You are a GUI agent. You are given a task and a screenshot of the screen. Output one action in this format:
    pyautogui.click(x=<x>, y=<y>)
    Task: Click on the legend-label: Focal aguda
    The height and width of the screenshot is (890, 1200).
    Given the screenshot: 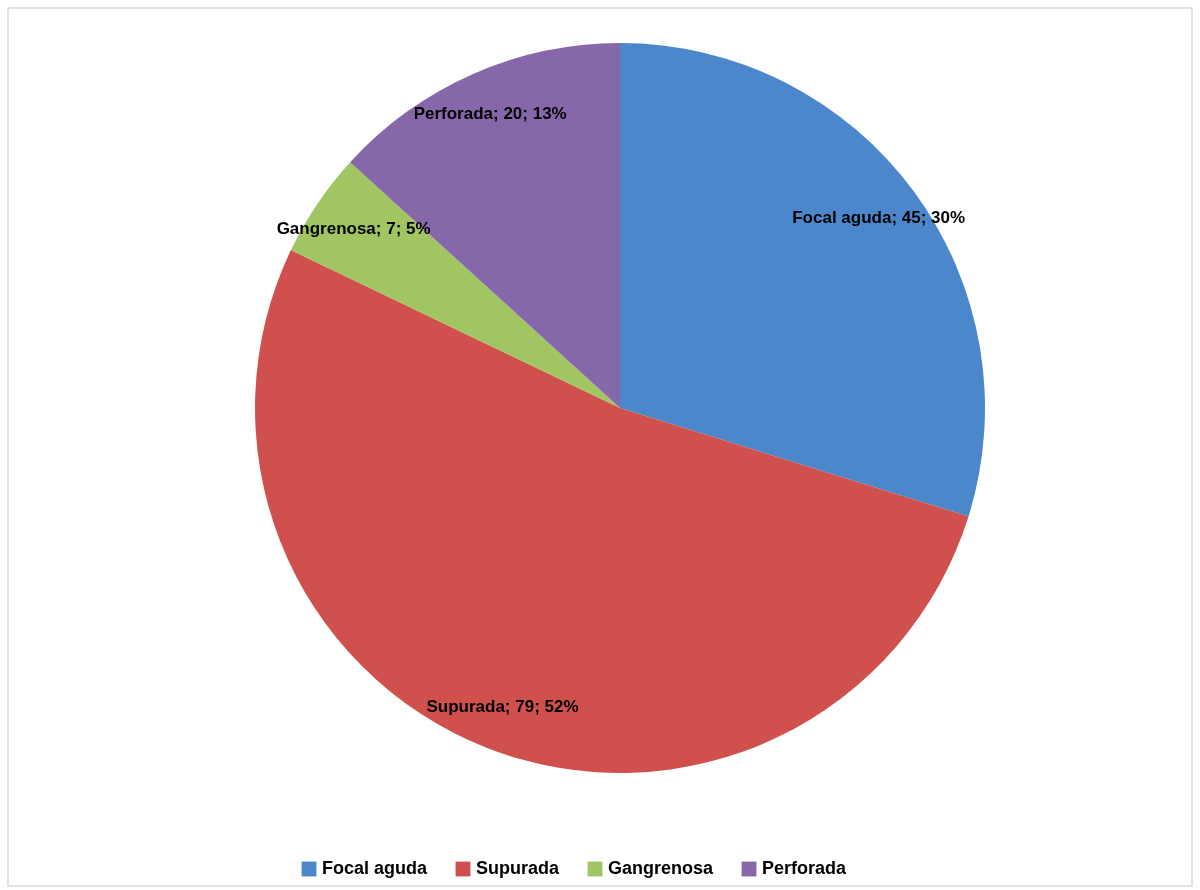 What is the action you would take?
    pyautogui.click(x=375, y=868)
    